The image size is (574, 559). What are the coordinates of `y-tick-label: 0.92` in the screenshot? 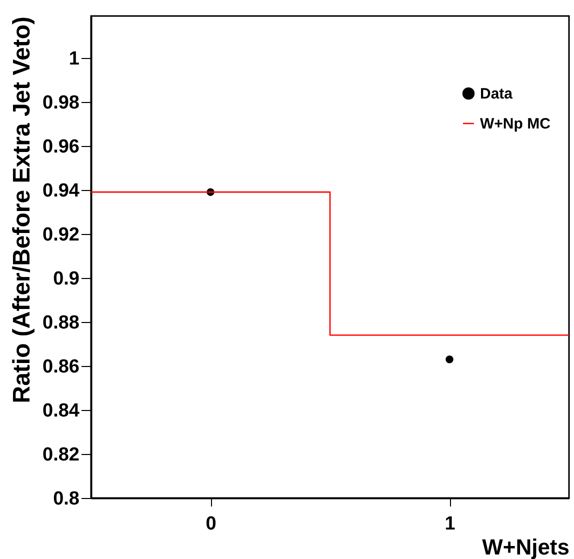 It's located at (61, 235).